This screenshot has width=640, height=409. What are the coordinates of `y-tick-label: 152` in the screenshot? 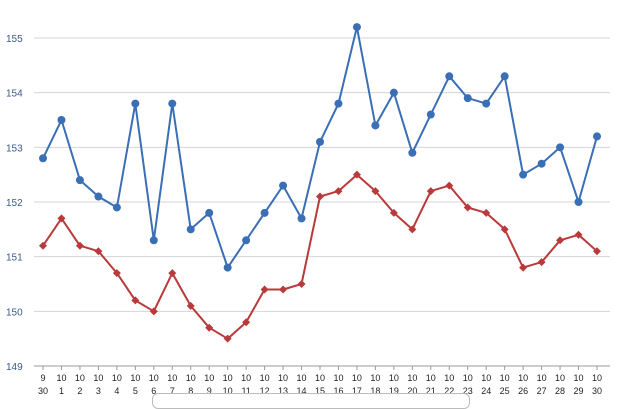 It's located at (14, 203).